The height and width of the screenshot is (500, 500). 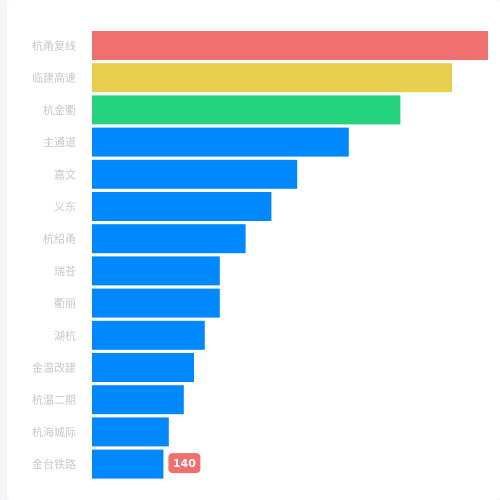 What do you see at coordinates (54, 46) in the screenshot?
I see `category-label: 杭甬复线` at bounding box center [54, 46].